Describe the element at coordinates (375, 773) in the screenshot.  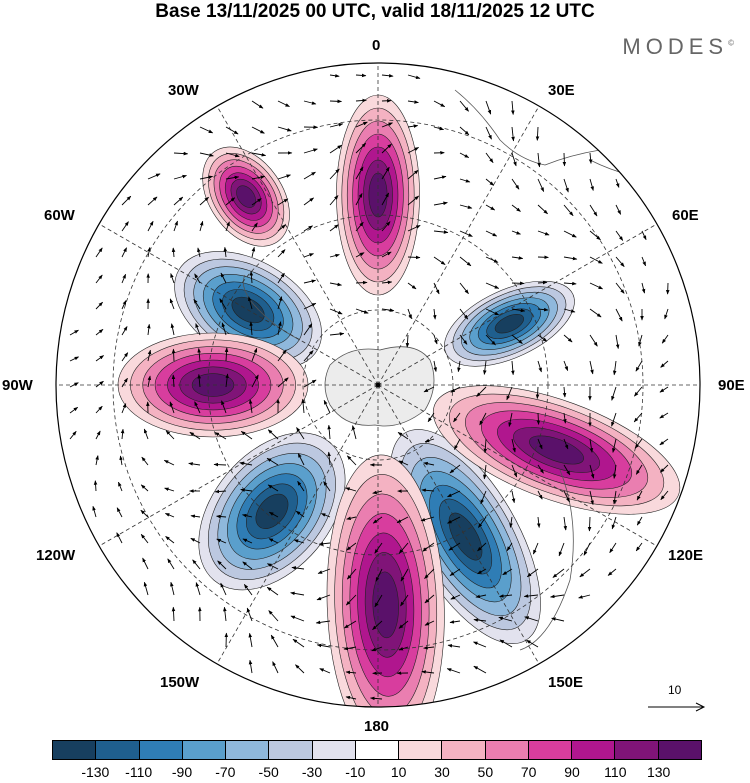
I see `colorbar-ticks: -130 -110 -90 -70 -50 -30 -10 10 30 50 70 90 110 130` at that location.